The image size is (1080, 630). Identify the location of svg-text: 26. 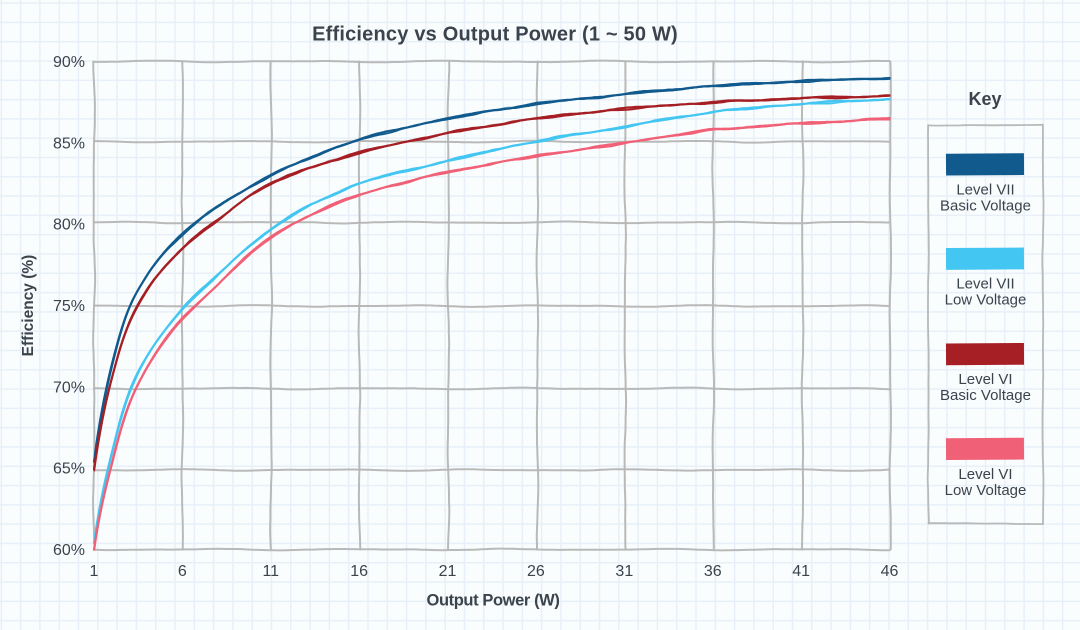
(536, 571).